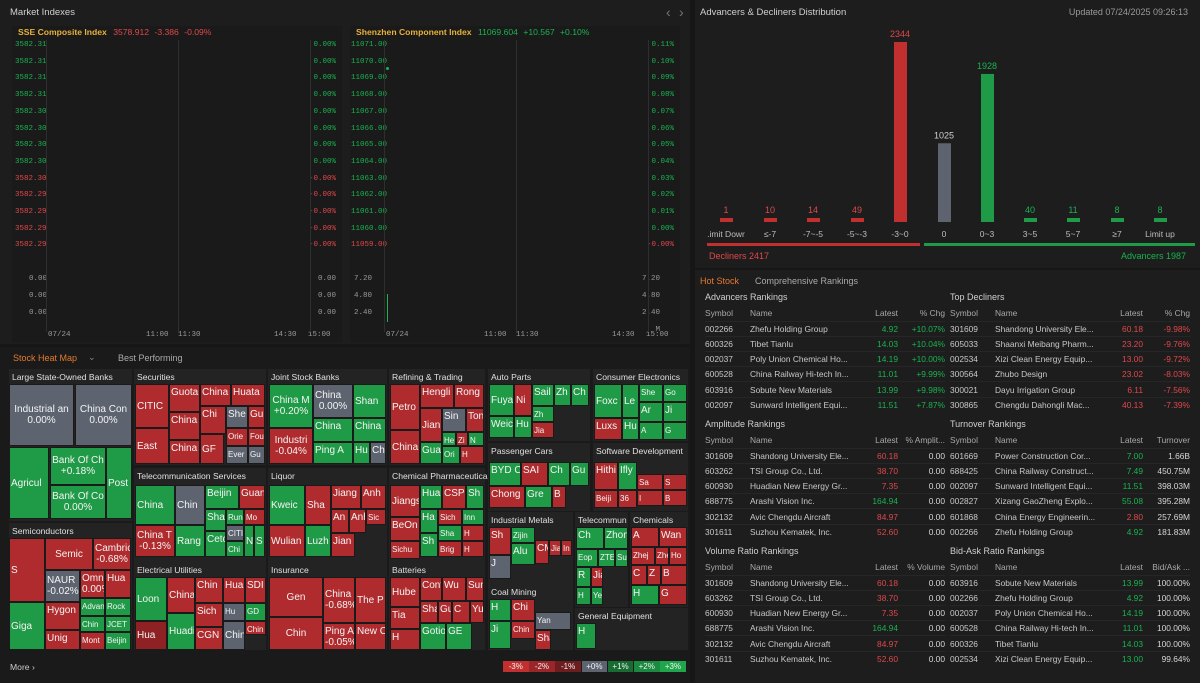 Image resolution: width=1200 pixels, height=683 pixels. Describe the element at coordinates (450, 533) in the screenshot. I see `heatmap-tile: Sha` at that location.